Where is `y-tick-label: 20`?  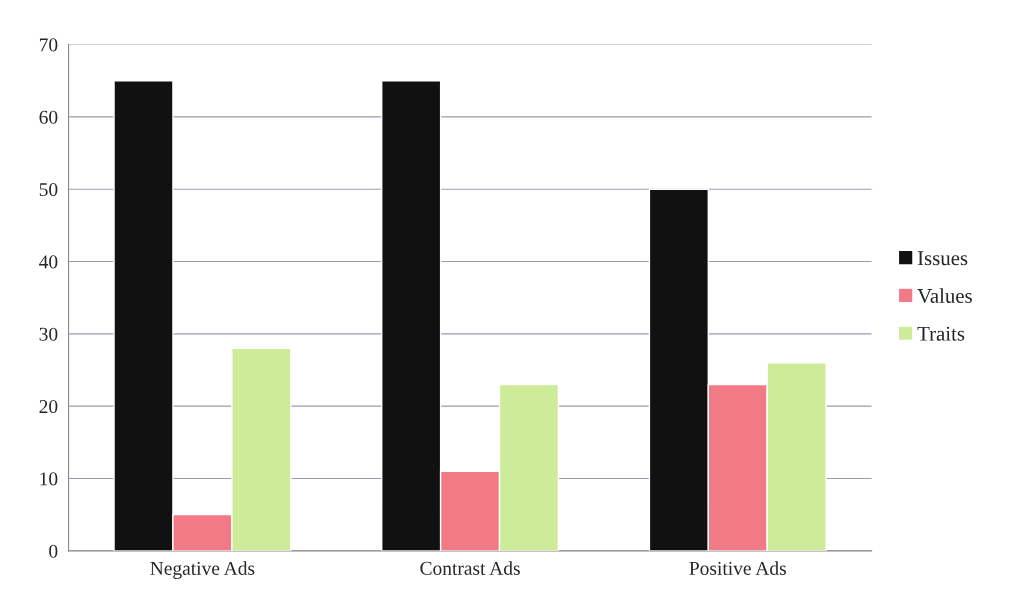
y-tick-label: 20 is located at coordinates (48, 406).